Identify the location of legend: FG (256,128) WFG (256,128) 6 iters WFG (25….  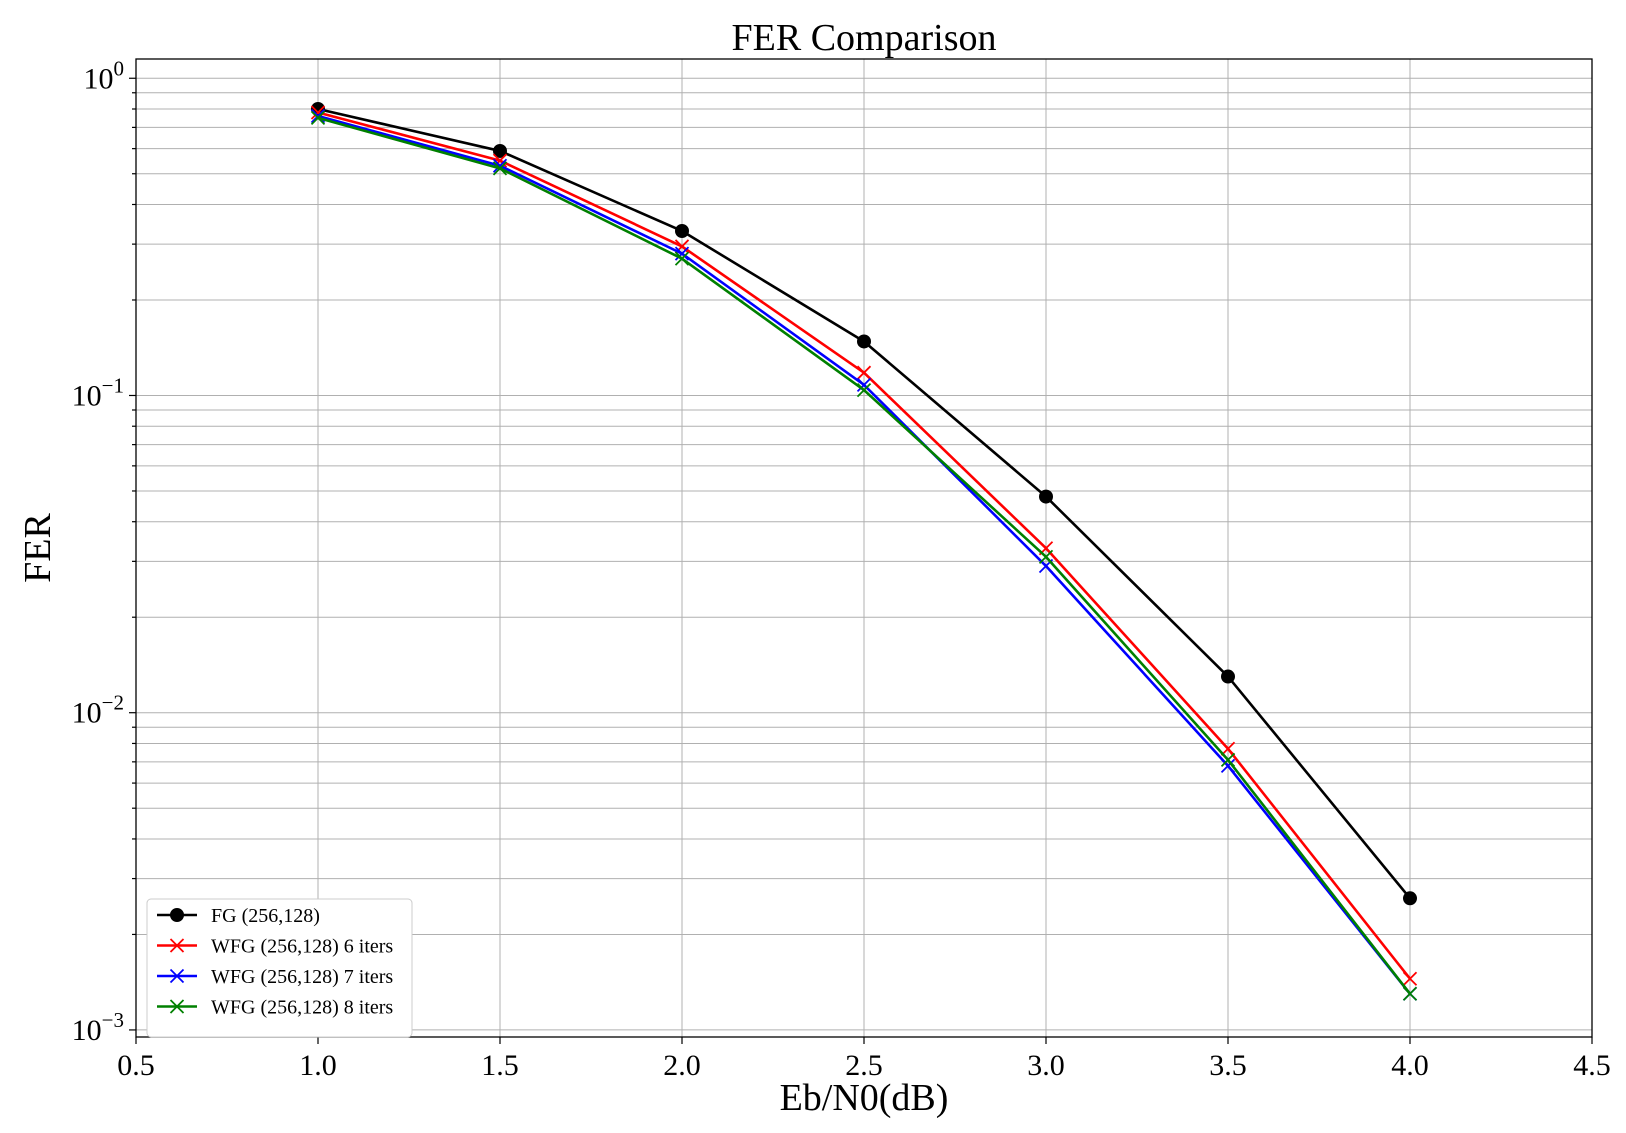
(279, 968).